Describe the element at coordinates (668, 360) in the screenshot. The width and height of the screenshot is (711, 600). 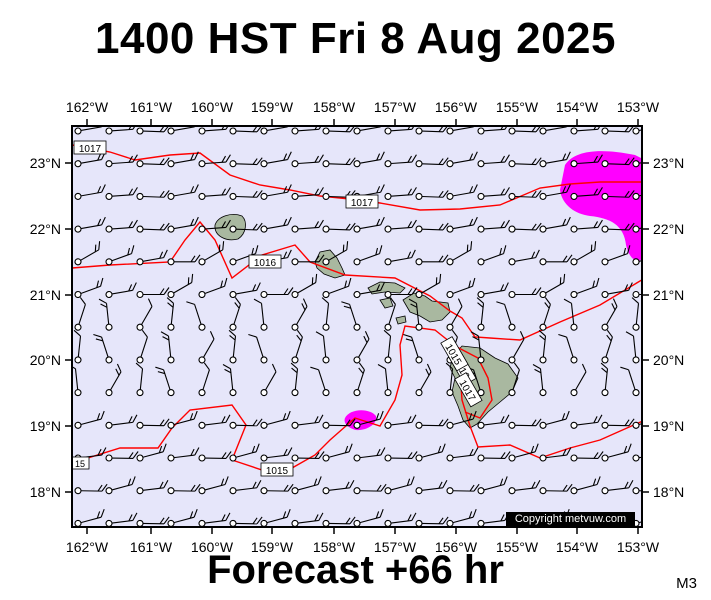
I see `latitude-label: 20°N` at that location.